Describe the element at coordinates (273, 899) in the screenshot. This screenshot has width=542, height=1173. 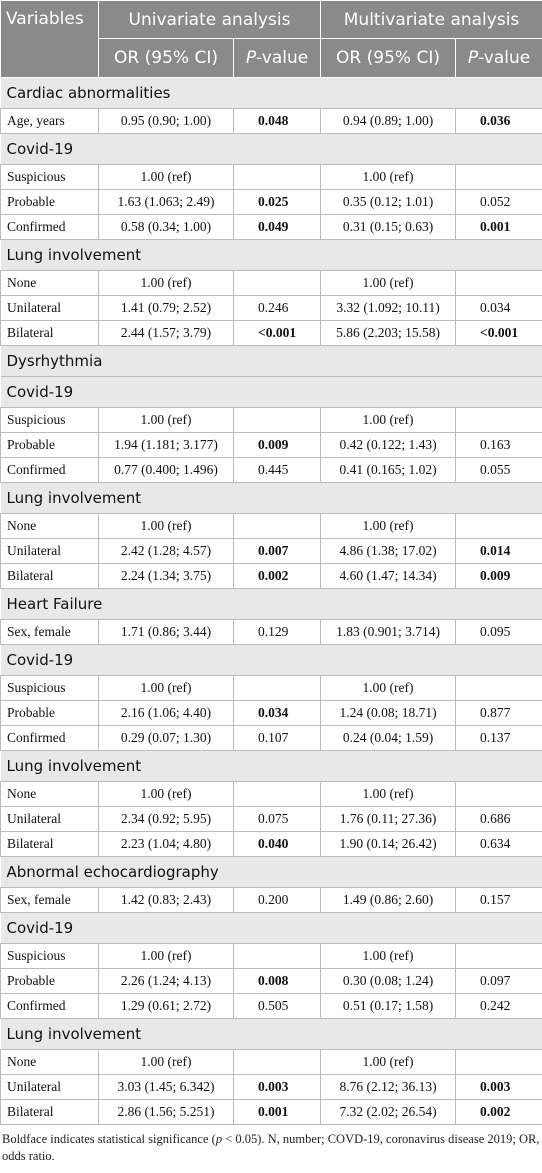
I see `p-cell-text: 0.200` at that location.